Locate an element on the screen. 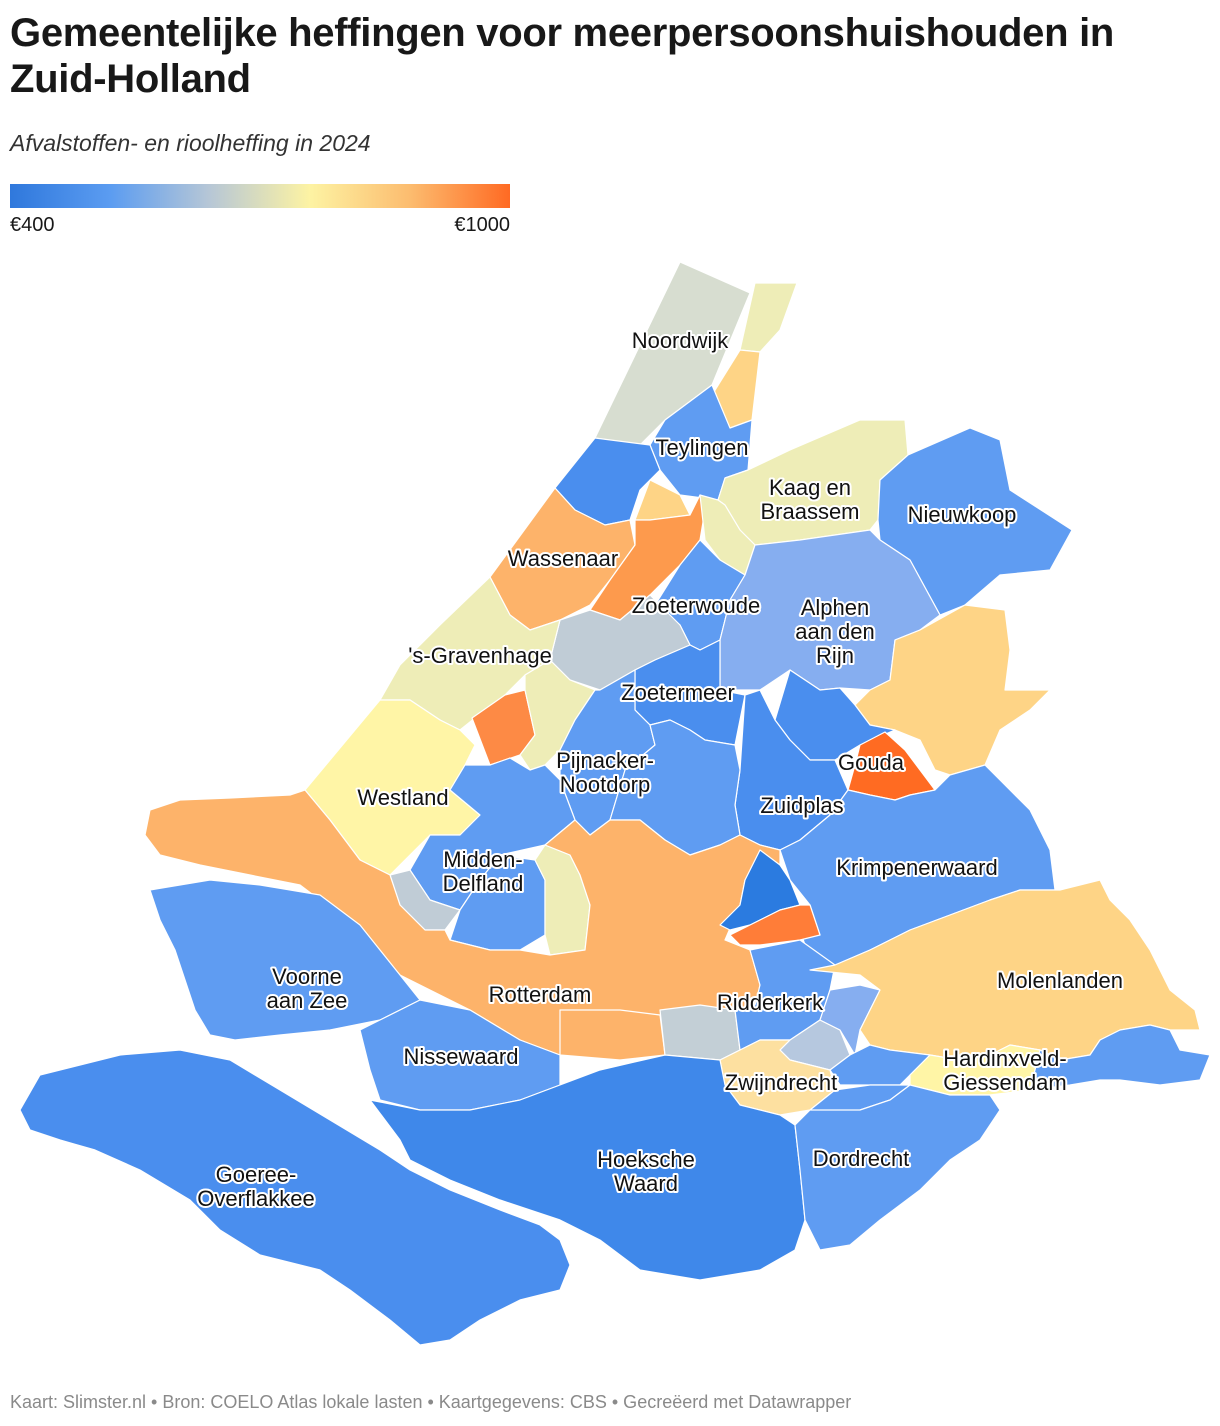 This screenshot has width=1220, height=1426. label-westland: Westland is located at coordinates (402, 797).